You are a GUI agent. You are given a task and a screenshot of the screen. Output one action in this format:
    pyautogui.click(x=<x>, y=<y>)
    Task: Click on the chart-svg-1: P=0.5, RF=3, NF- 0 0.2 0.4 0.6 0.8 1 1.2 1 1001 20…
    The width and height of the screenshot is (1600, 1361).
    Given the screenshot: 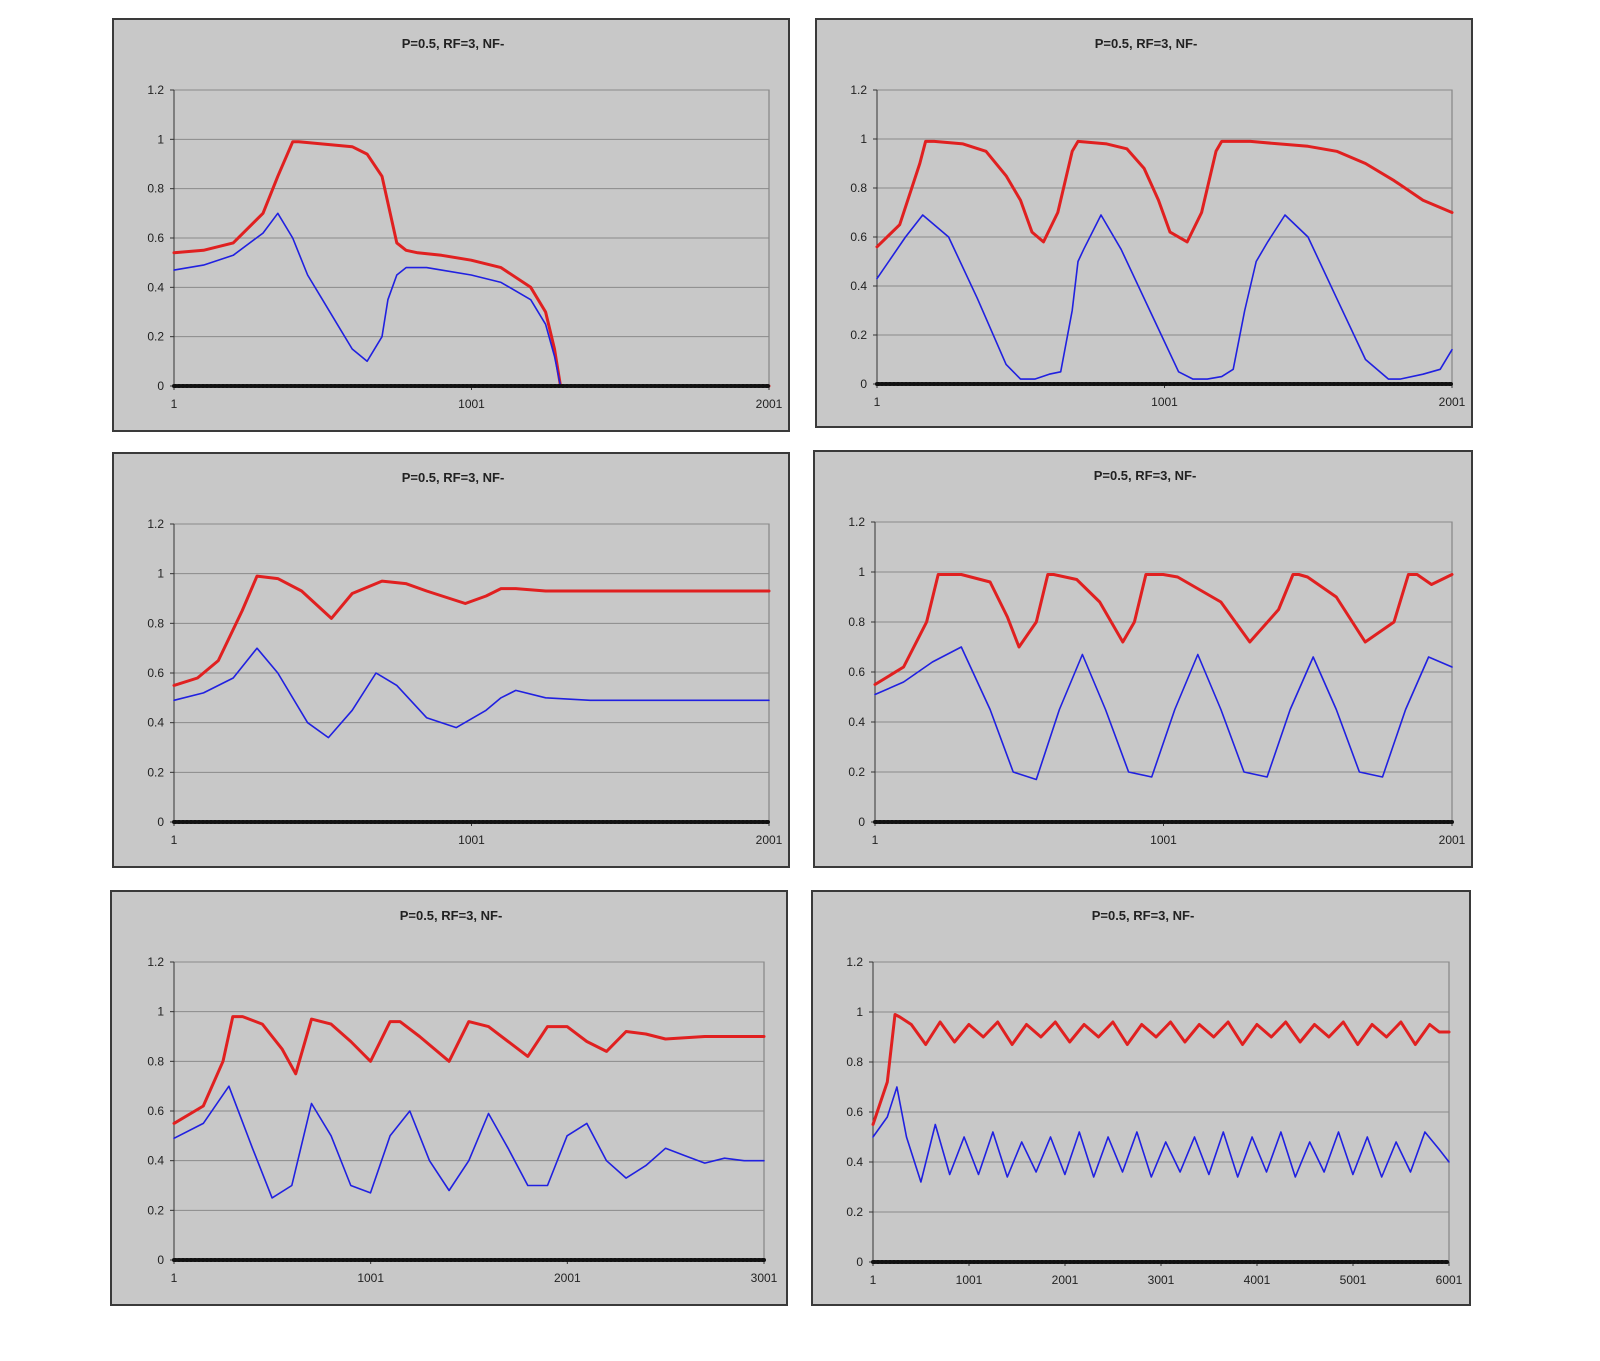 What is the action you would take?
    pyautogui.click(x=465, y=223)
    